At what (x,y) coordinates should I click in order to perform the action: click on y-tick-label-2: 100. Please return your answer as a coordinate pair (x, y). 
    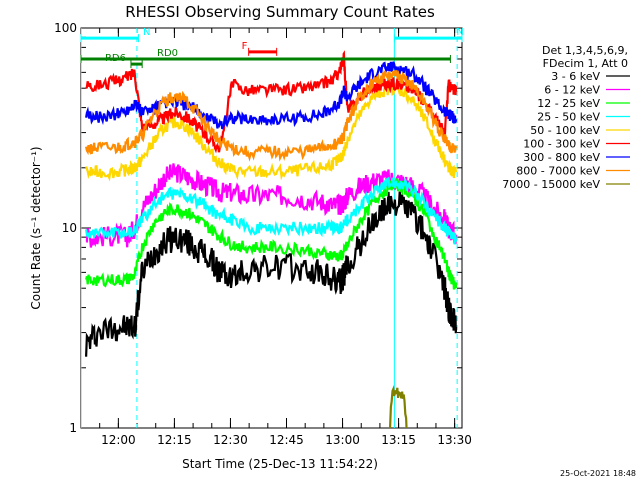
    Looking at the image, I should click on (65, 28).